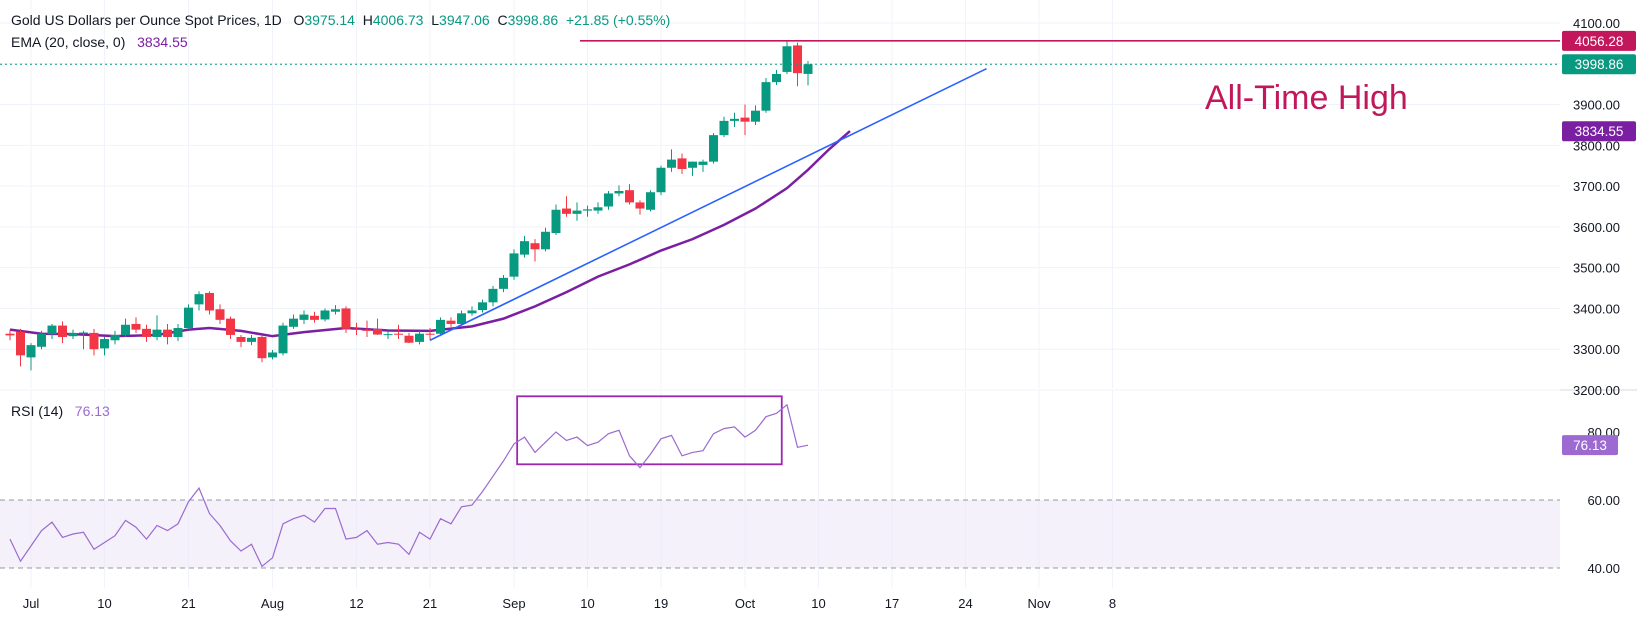 This screenshot has width=1637, height=621. Describe the element at coordinates (1599, 64) in the screenshot. I see `last-price-tag-bg` at that location.